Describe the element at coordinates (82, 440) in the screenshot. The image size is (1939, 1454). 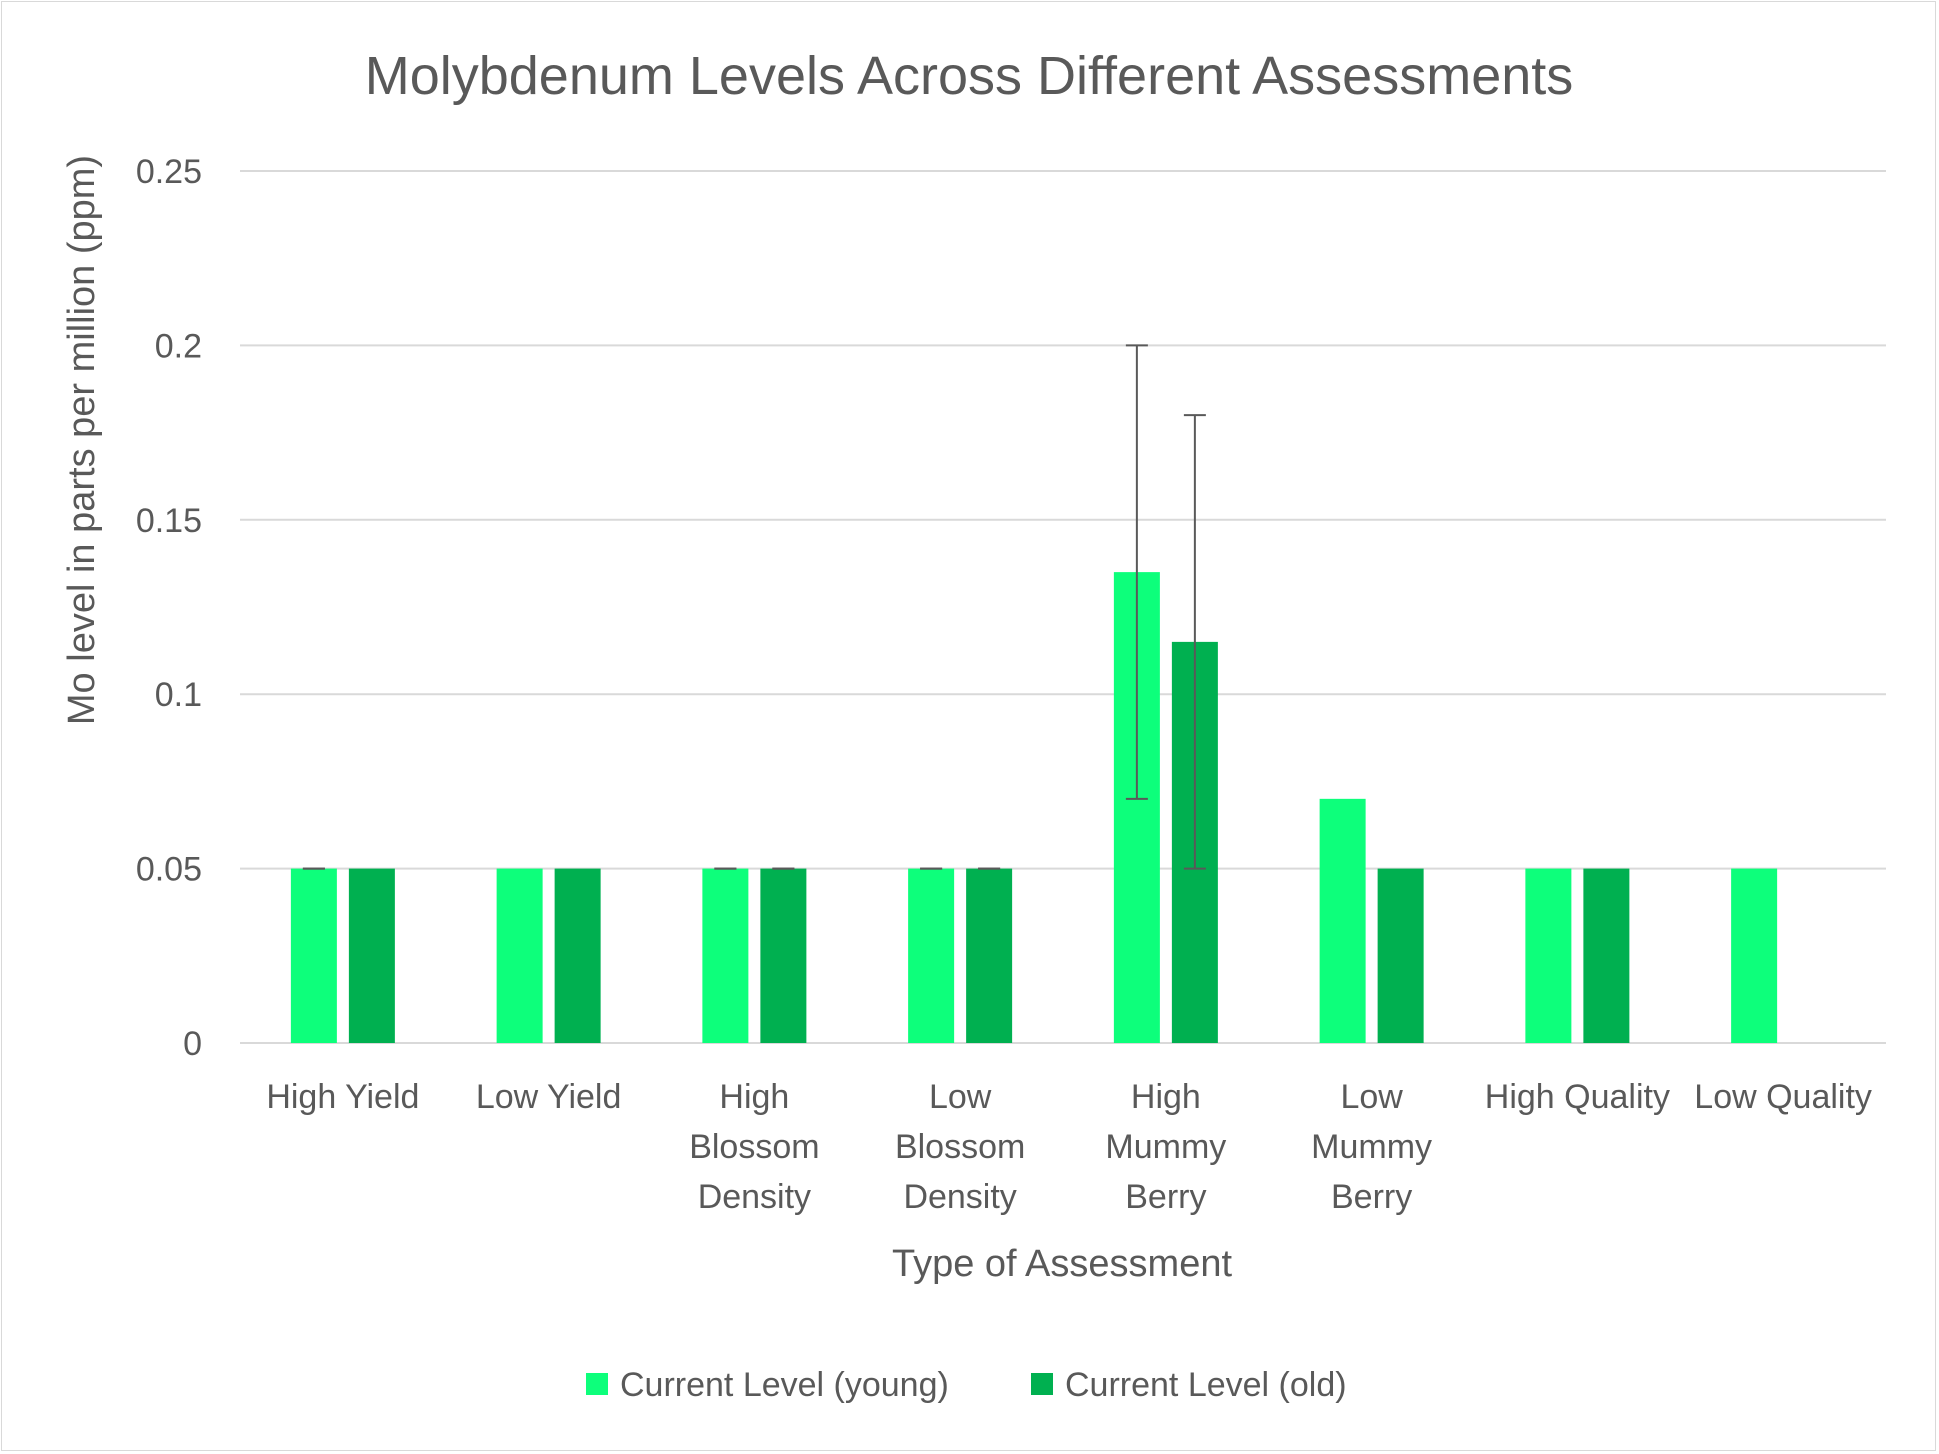
I see `y-axis-title: Mo level in parts per million (ppm)` at that location.